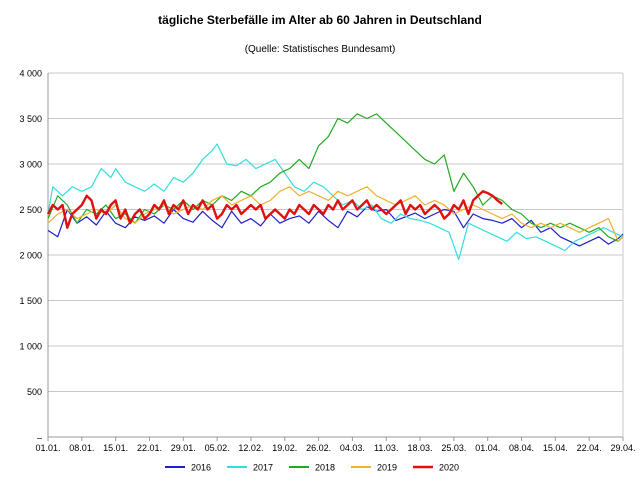  I want to click on x-tick-label: 08.04., so click(521, 448).